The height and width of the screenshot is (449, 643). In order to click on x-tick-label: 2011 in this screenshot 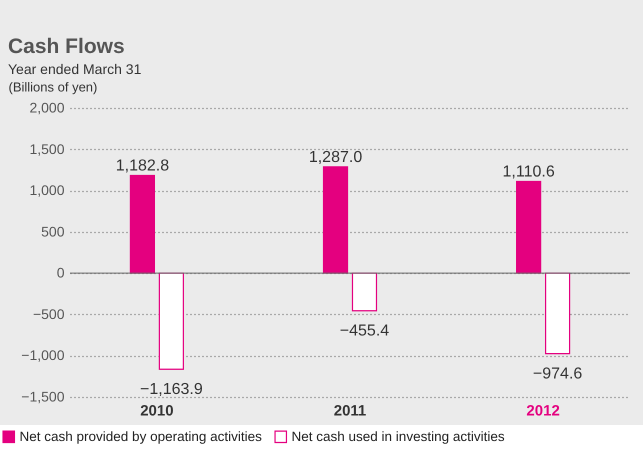, I will do `click(350, 411)`.